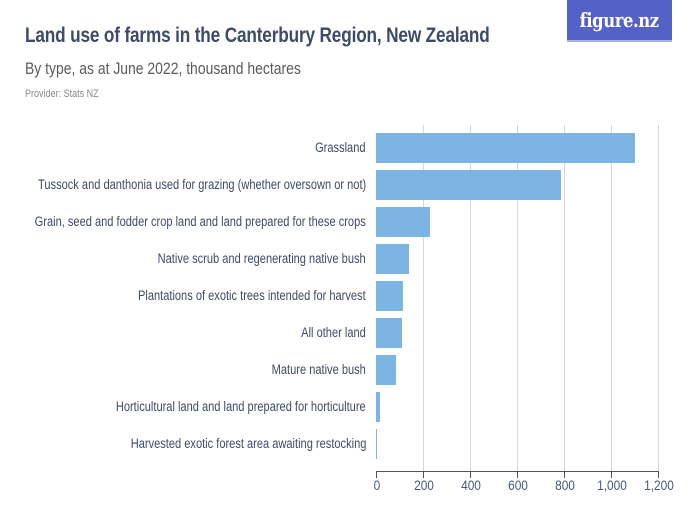 The width and height of the screenshot is (700, 525). What do you see at coordinates (423, 485) in the screenshot?
I see `x-tick-label: 200` at bounding box center [423, 485].